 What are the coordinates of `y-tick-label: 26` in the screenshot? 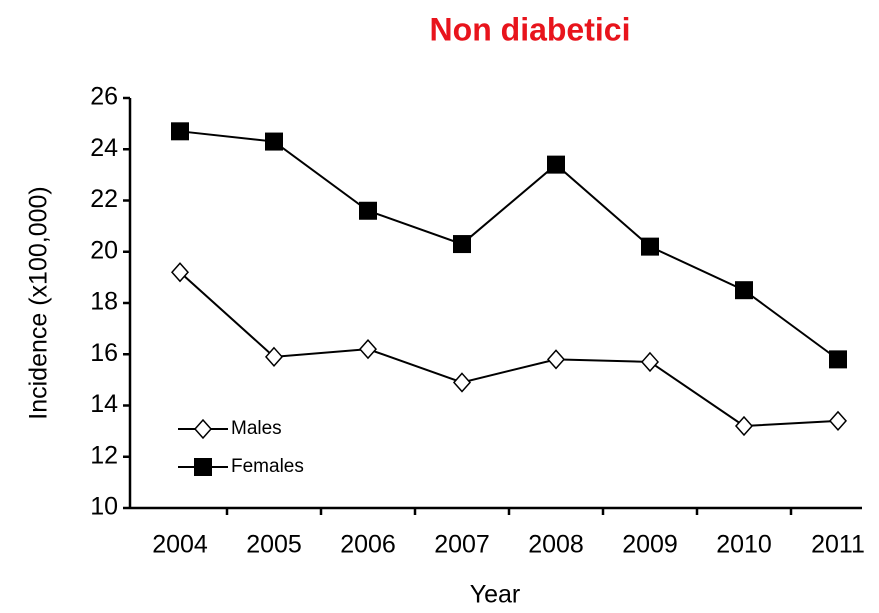 It's located at (104, 97).